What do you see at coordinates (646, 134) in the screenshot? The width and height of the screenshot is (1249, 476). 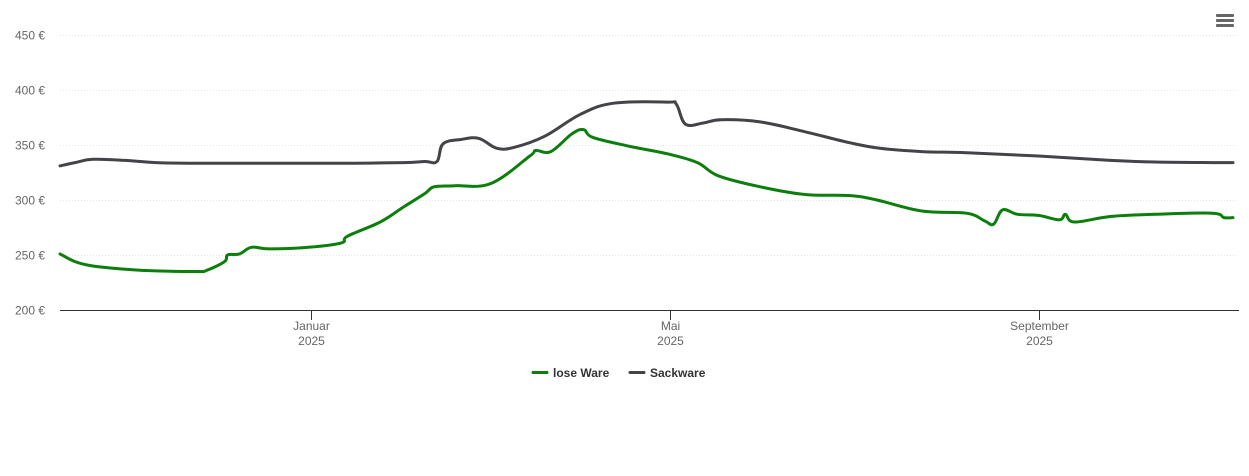 I see `series-line-sackware` at bounding box center [646, 134].